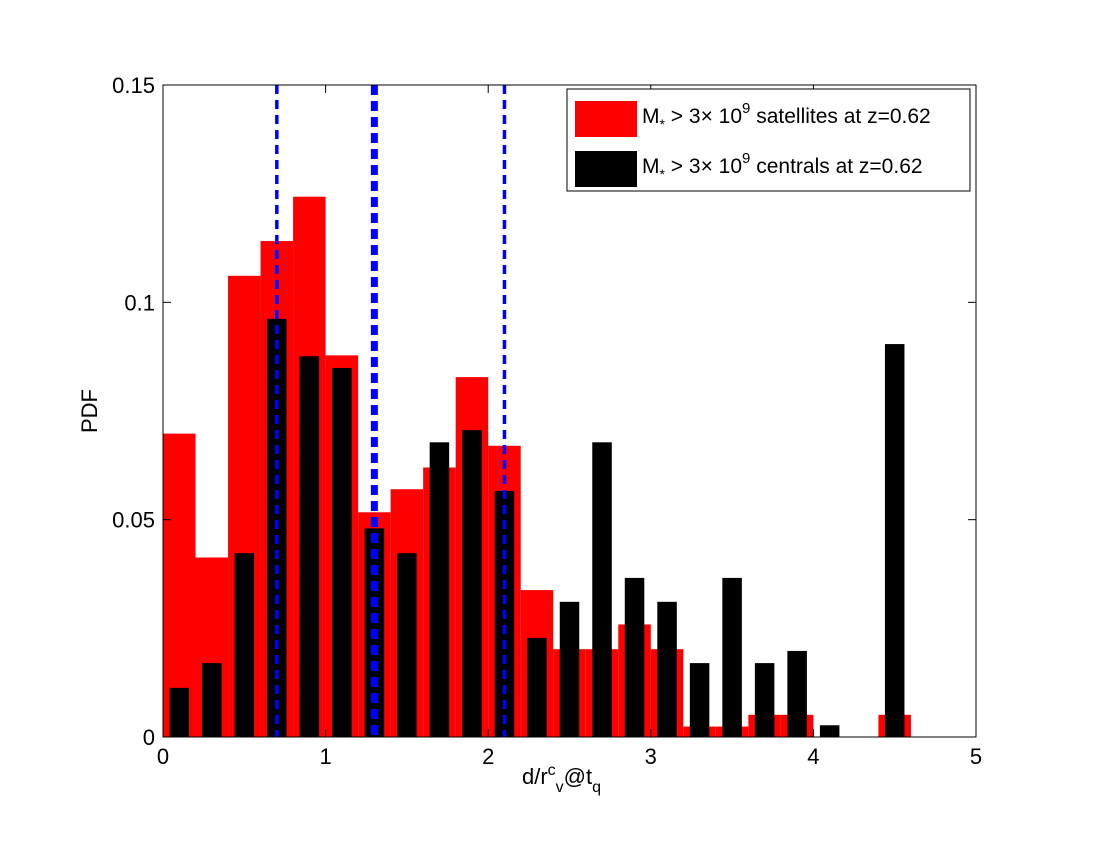 This screenshot has width=1100, height=850. I want to click on x-axis-label-sup: c, so click(552, 770).